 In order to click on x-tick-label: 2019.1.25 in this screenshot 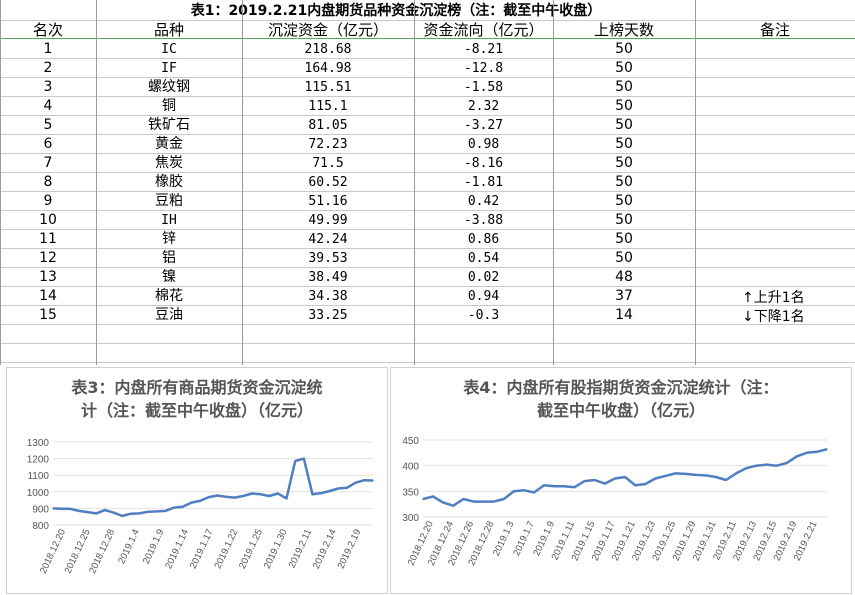, I will do `click(251, 549)`.